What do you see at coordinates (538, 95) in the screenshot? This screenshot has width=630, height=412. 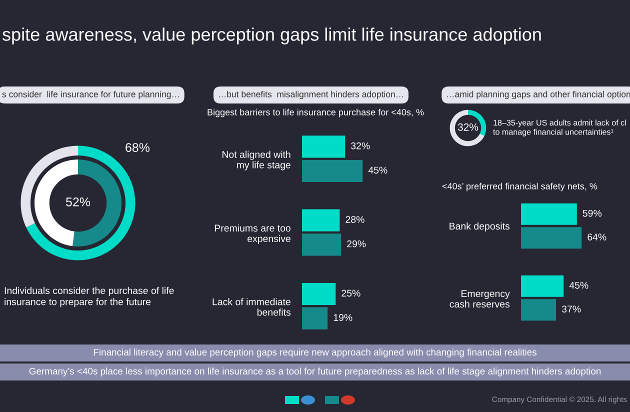 I see `text: …amid planning gaps and other financial option` at bounding box center [538, 95].